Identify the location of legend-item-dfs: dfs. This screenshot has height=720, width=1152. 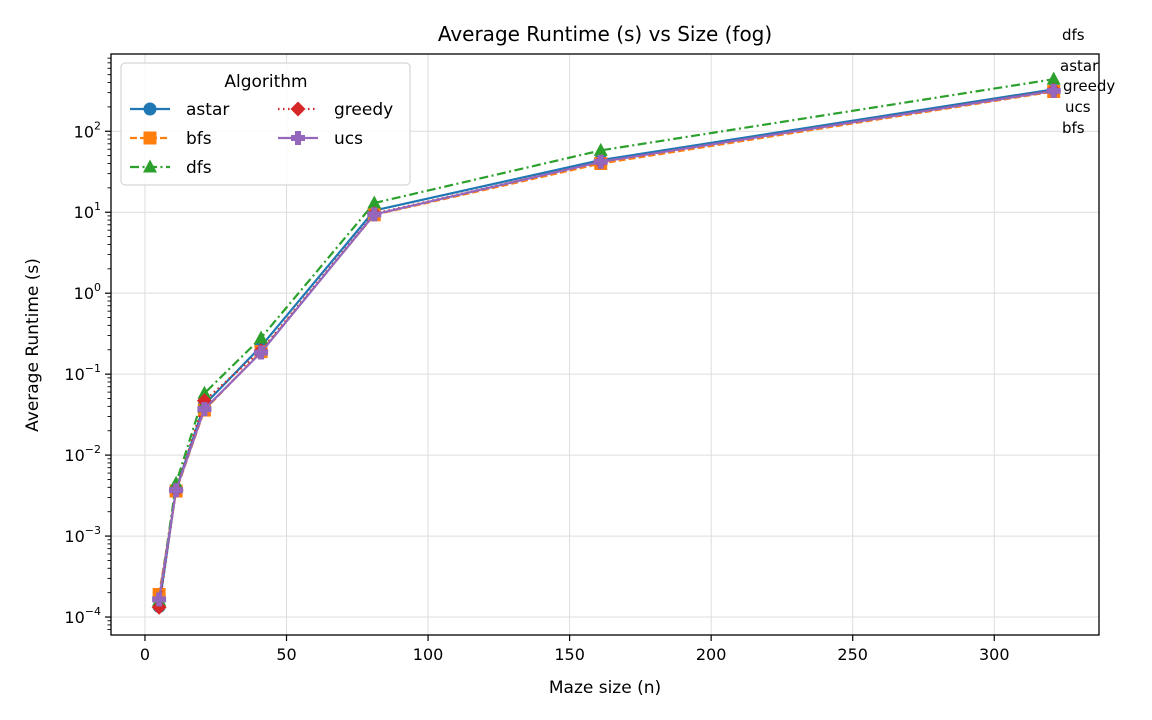
(171, 168).